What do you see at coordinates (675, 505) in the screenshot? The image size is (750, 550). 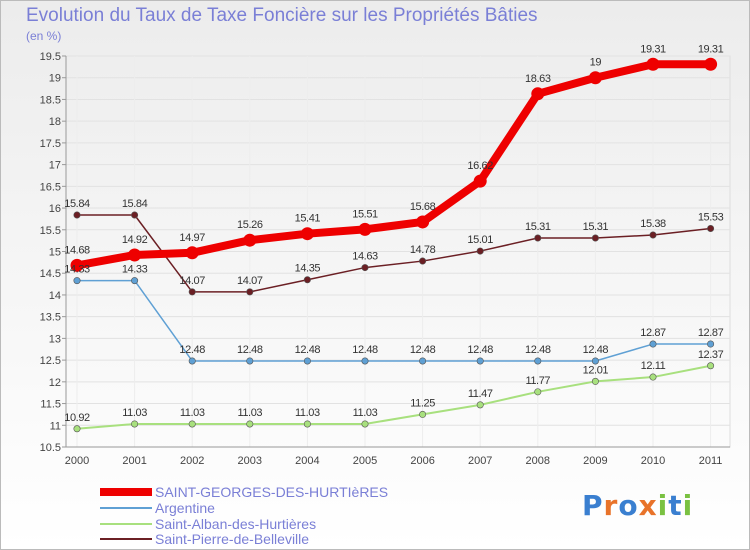 I see `logo-letter: t` at bounding box center [675, 505].